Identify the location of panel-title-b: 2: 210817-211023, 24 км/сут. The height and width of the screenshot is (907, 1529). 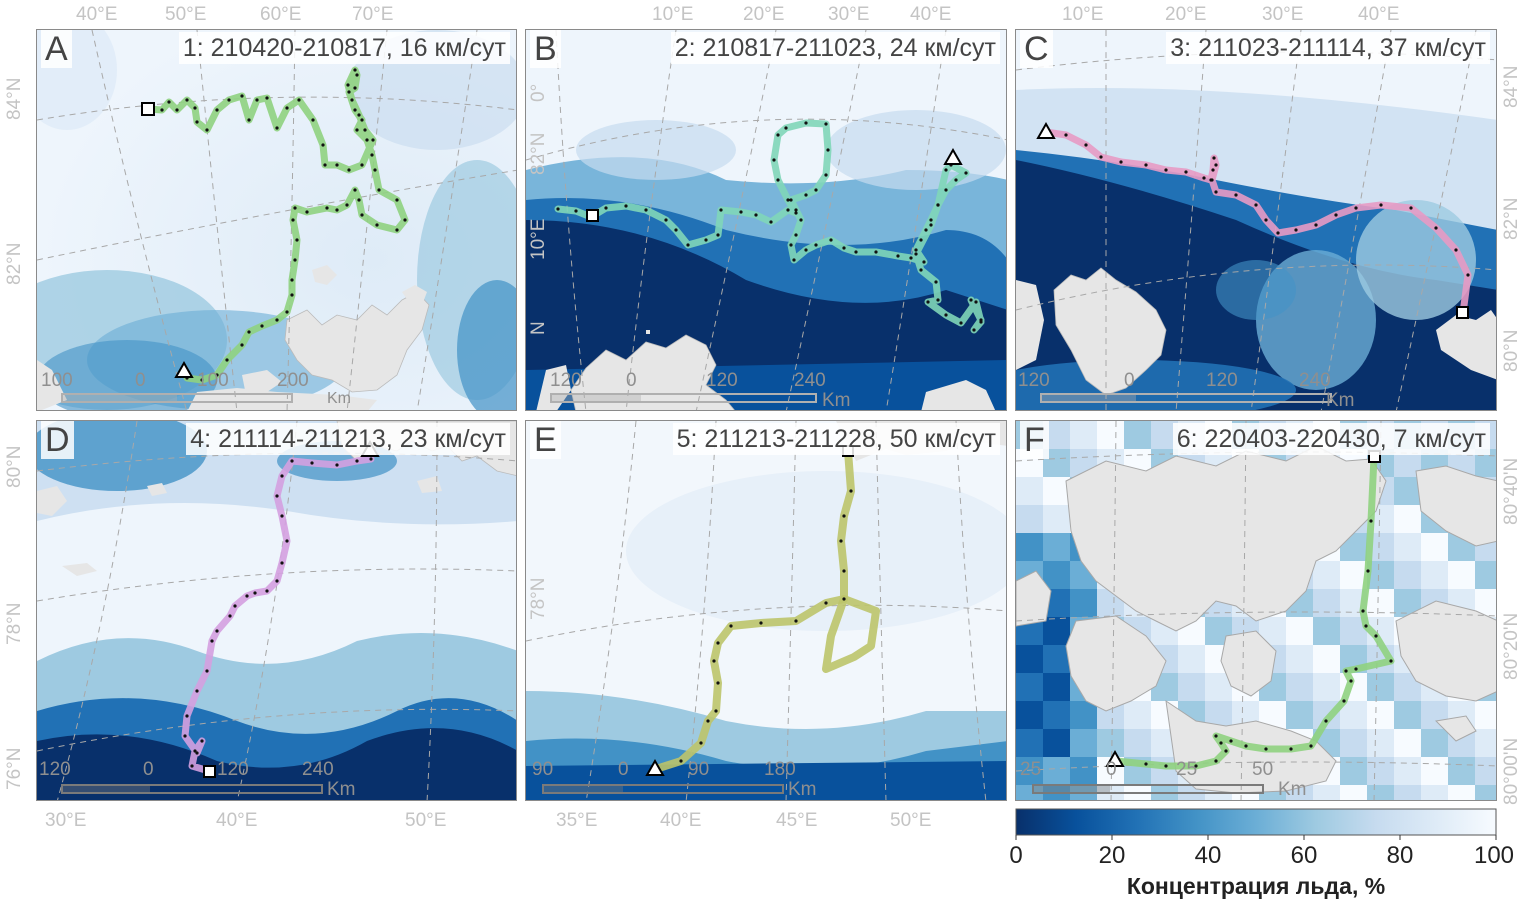
(835, 48).